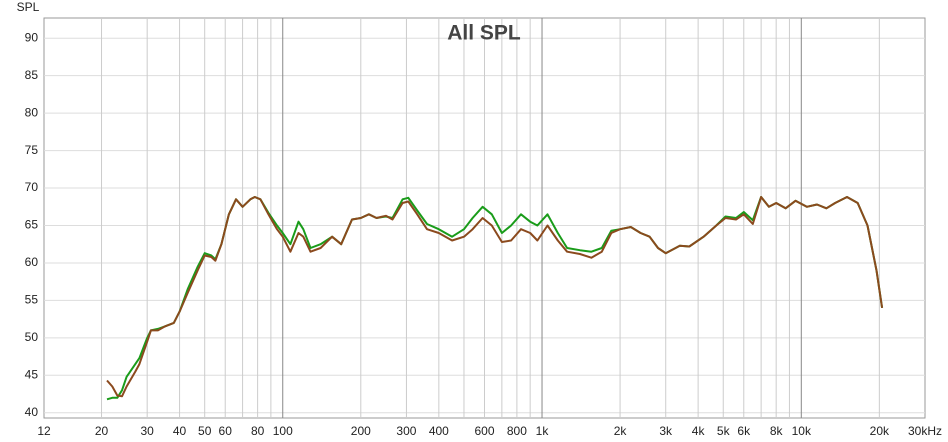 The height and width of the screenshot is (442, 948). What do you see at coordinates (699, 431) in the screenshot?
I see `x-tick-label: 4k` at bounding box center [699, 431].